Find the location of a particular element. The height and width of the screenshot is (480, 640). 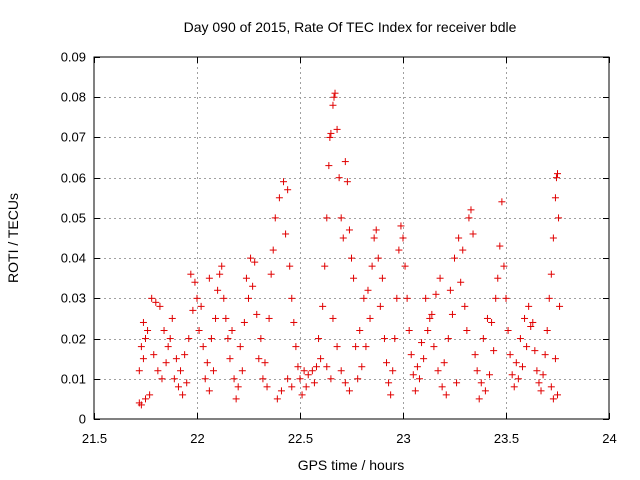

x-tick-label: 23 is located at coordinates (403, 438).